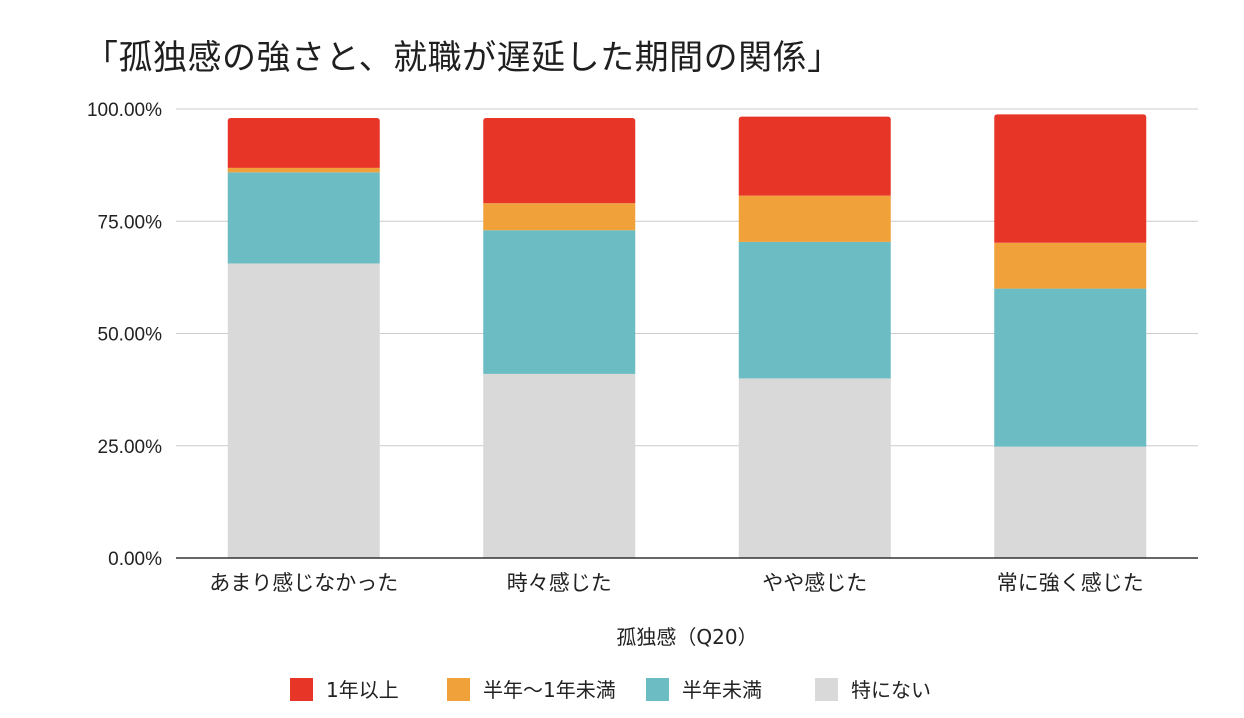  What do you see at coordinates (303, 583) in the screenshot?
I see `x-category-label: あまり感じなかった` at bounding box center [303, 583].